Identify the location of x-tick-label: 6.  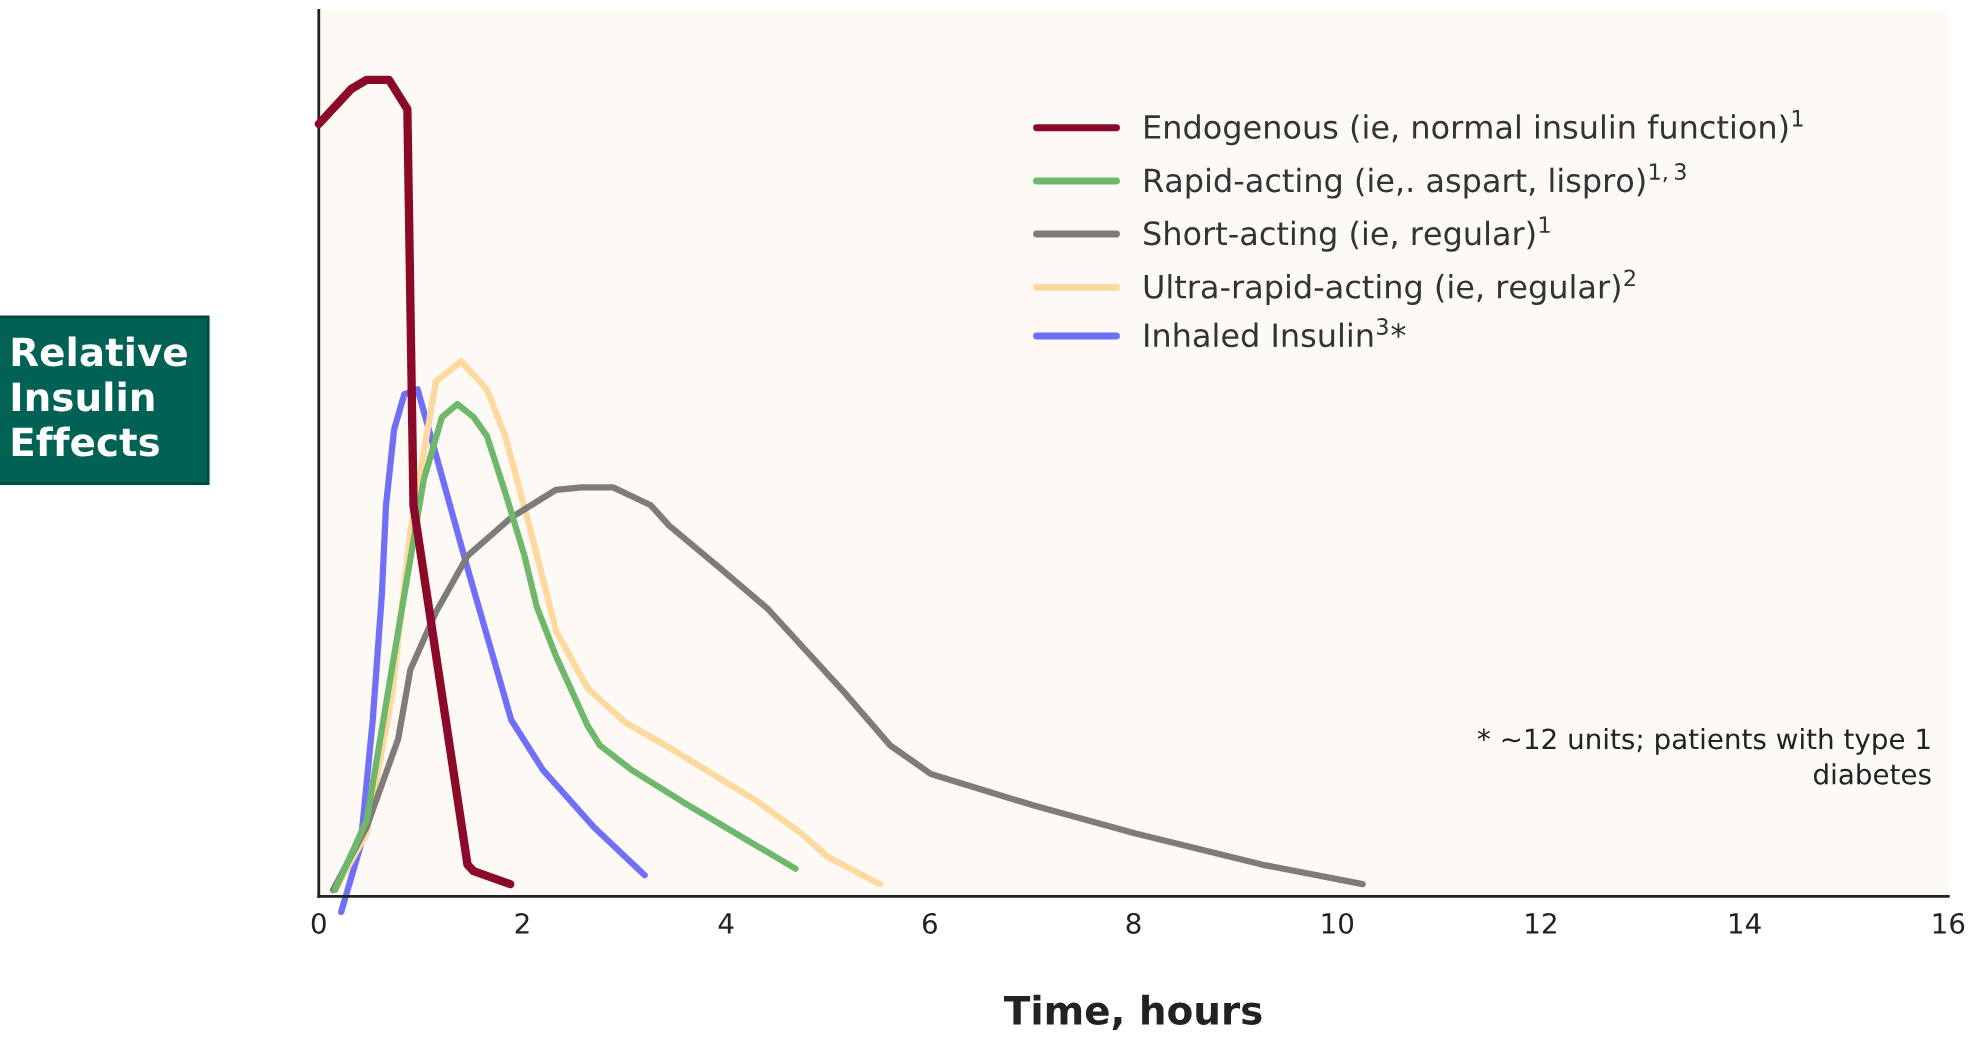
(929, 923).